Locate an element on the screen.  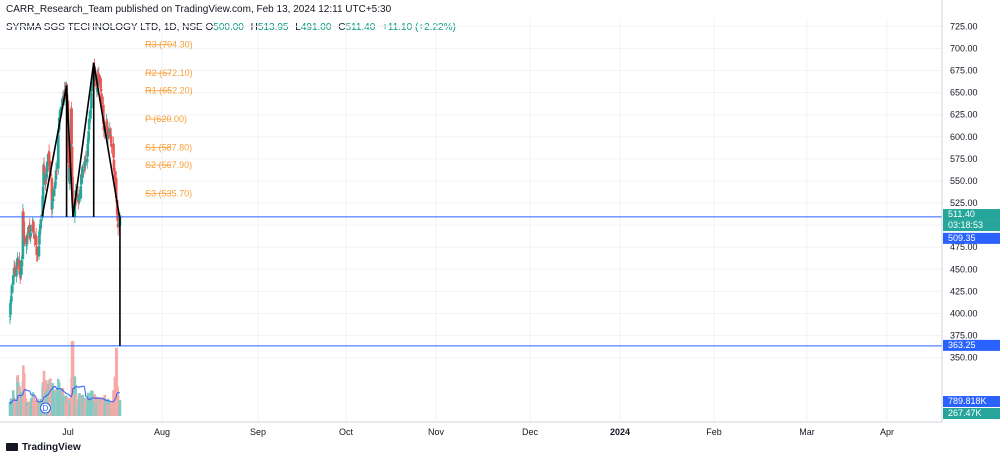
open-label: O is located at coordinates (209, 27).